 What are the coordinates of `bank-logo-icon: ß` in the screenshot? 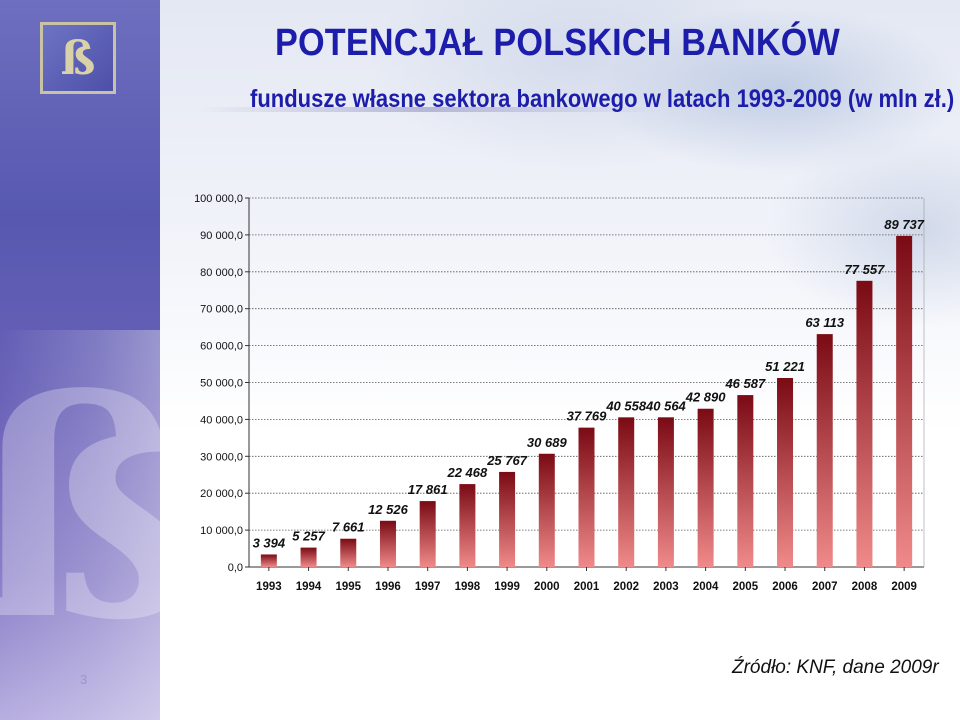 It's located at (78, 58).